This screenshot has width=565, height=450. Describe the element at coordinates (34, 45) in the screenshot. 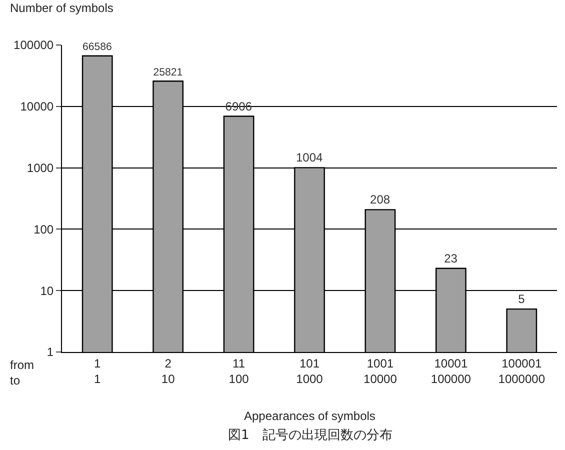

I see `y-tick-label: 100000` at that location.